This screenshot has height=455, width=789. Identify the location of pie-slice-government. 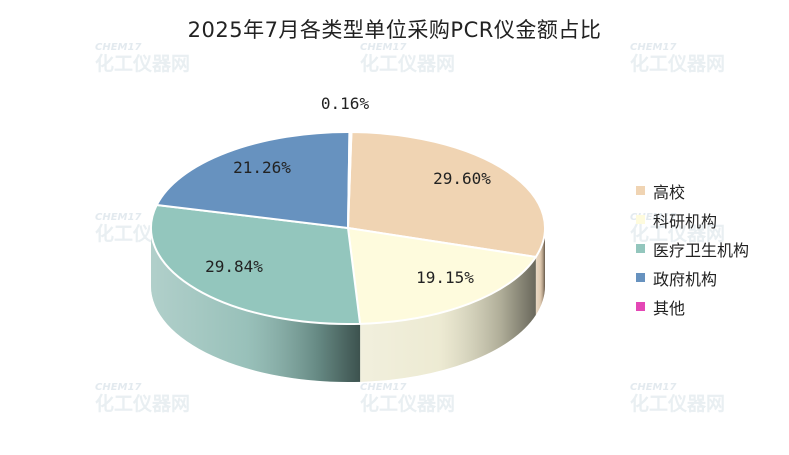
(253, 180).